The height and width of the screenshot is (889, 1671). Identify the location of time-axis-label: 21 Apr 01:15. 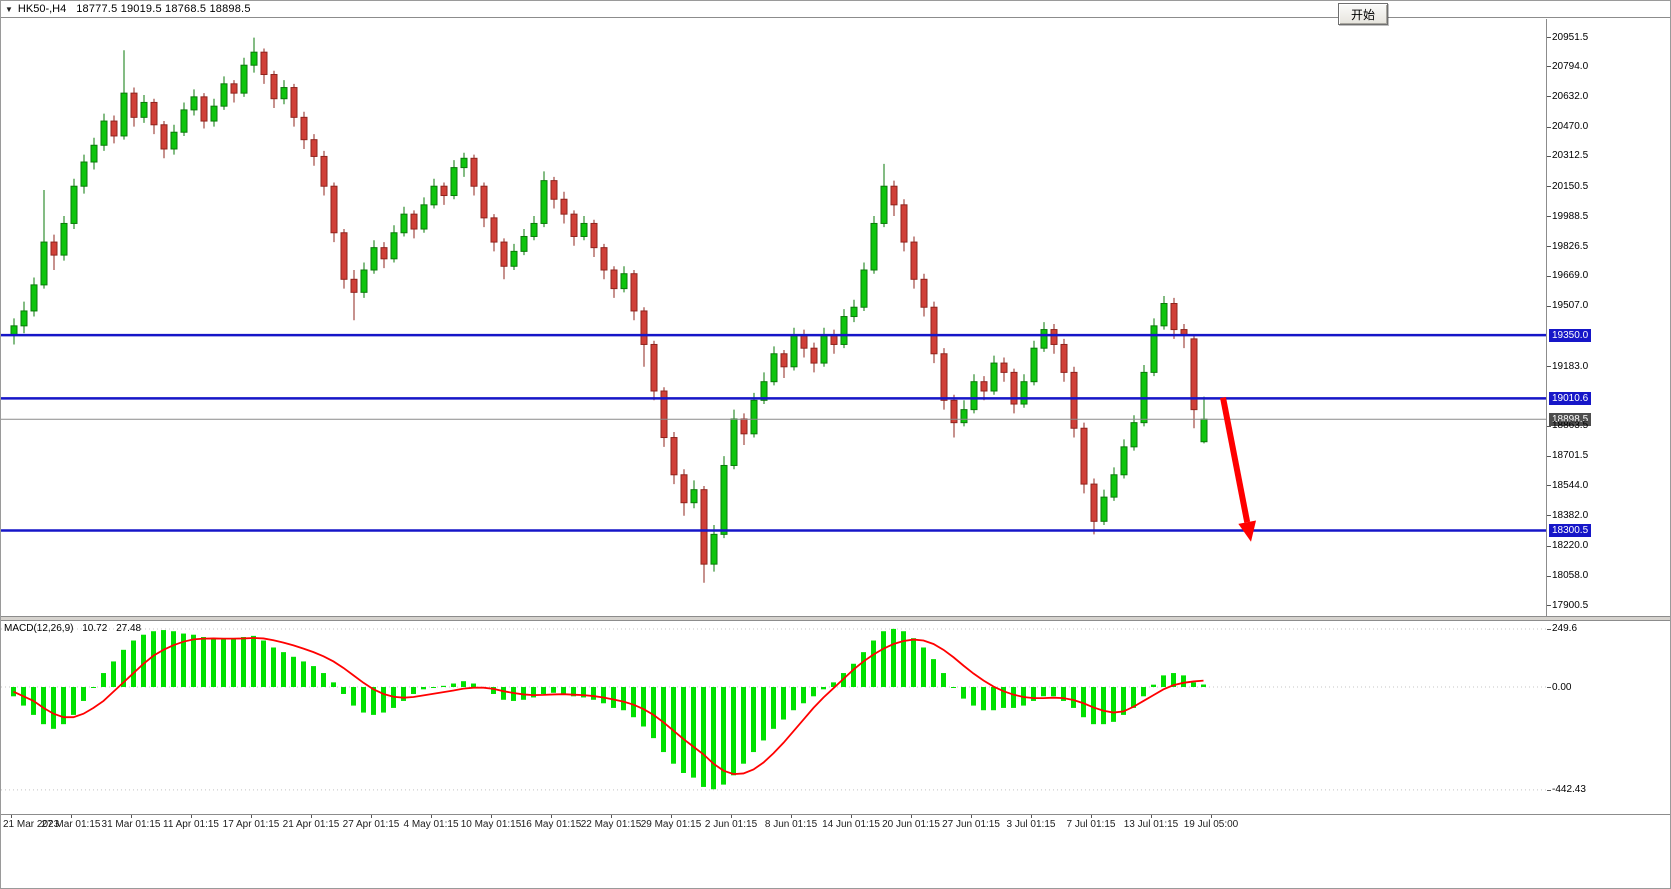
(311, 824).